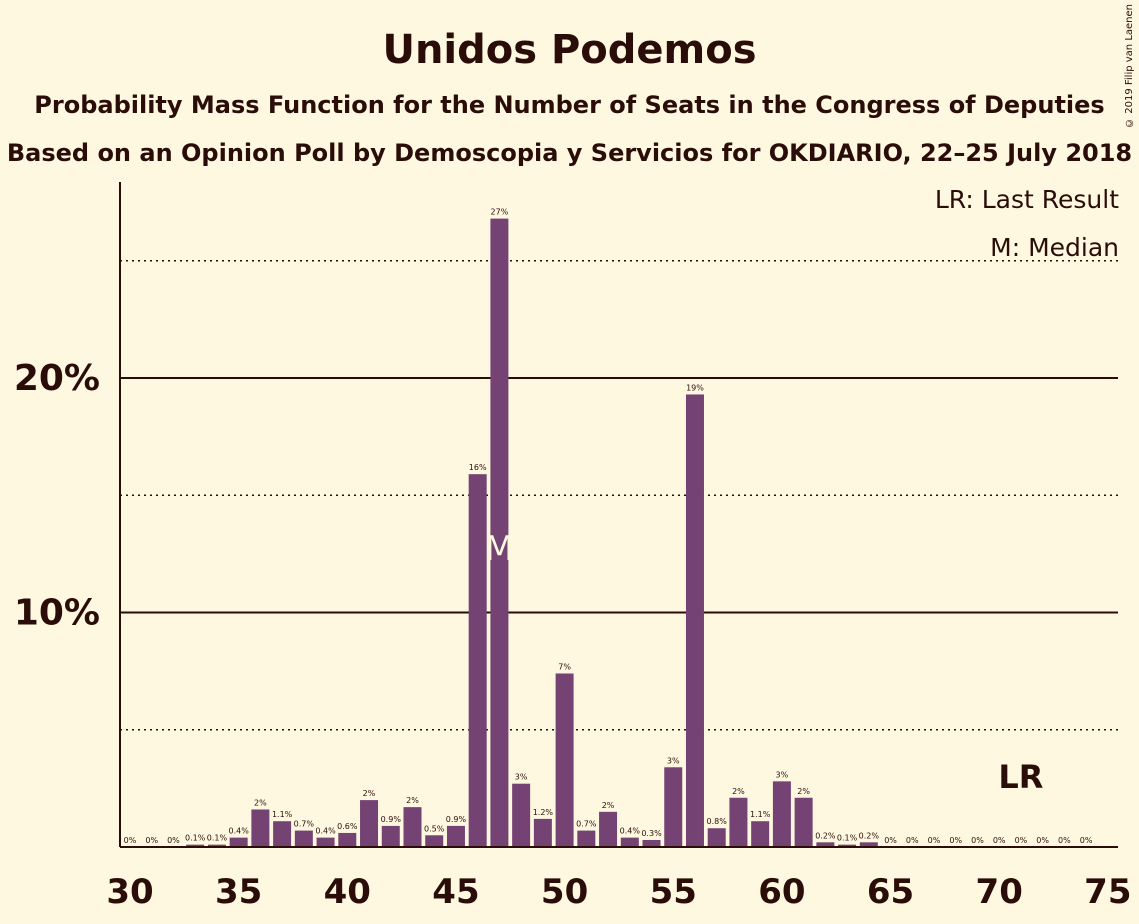 This screenshot has height=924, width=1139. I want to click on x-tick-label-65: 65, so click(890, 892).